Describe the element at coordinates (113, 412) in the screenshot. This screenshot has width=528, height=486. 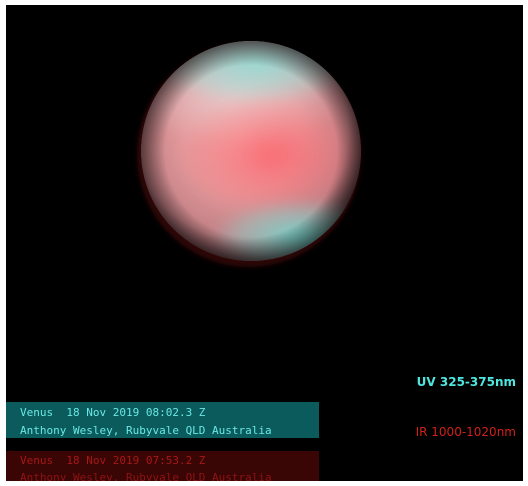
I see `uv-caption-date: Venus 18 Nov 2019 08:02.3 Z` at that location.